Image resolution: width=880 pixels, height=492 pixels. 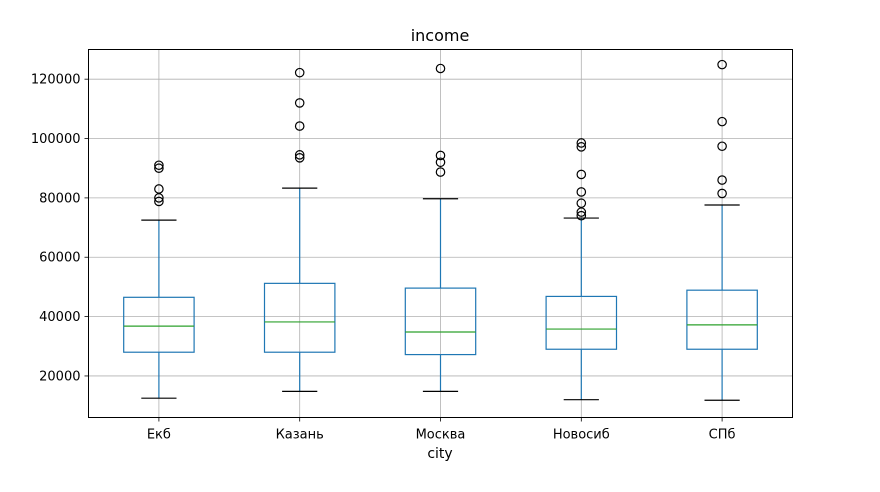 I want to click on x-axis-label: city, so click(x=439, y=454).